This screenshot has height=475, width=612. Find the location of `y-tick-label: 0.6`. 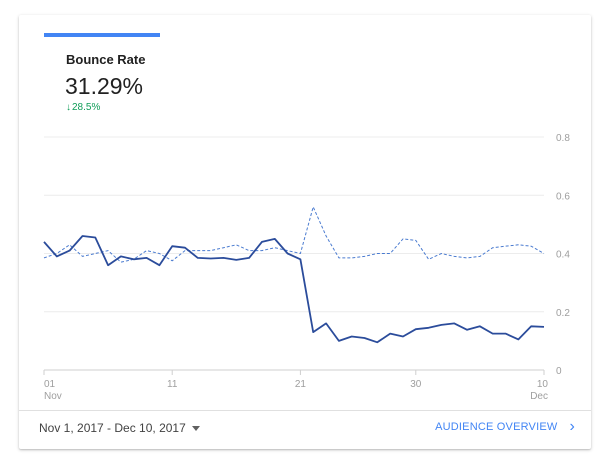

y-tick-label: 0.6 is located at coordinates (563, 196).